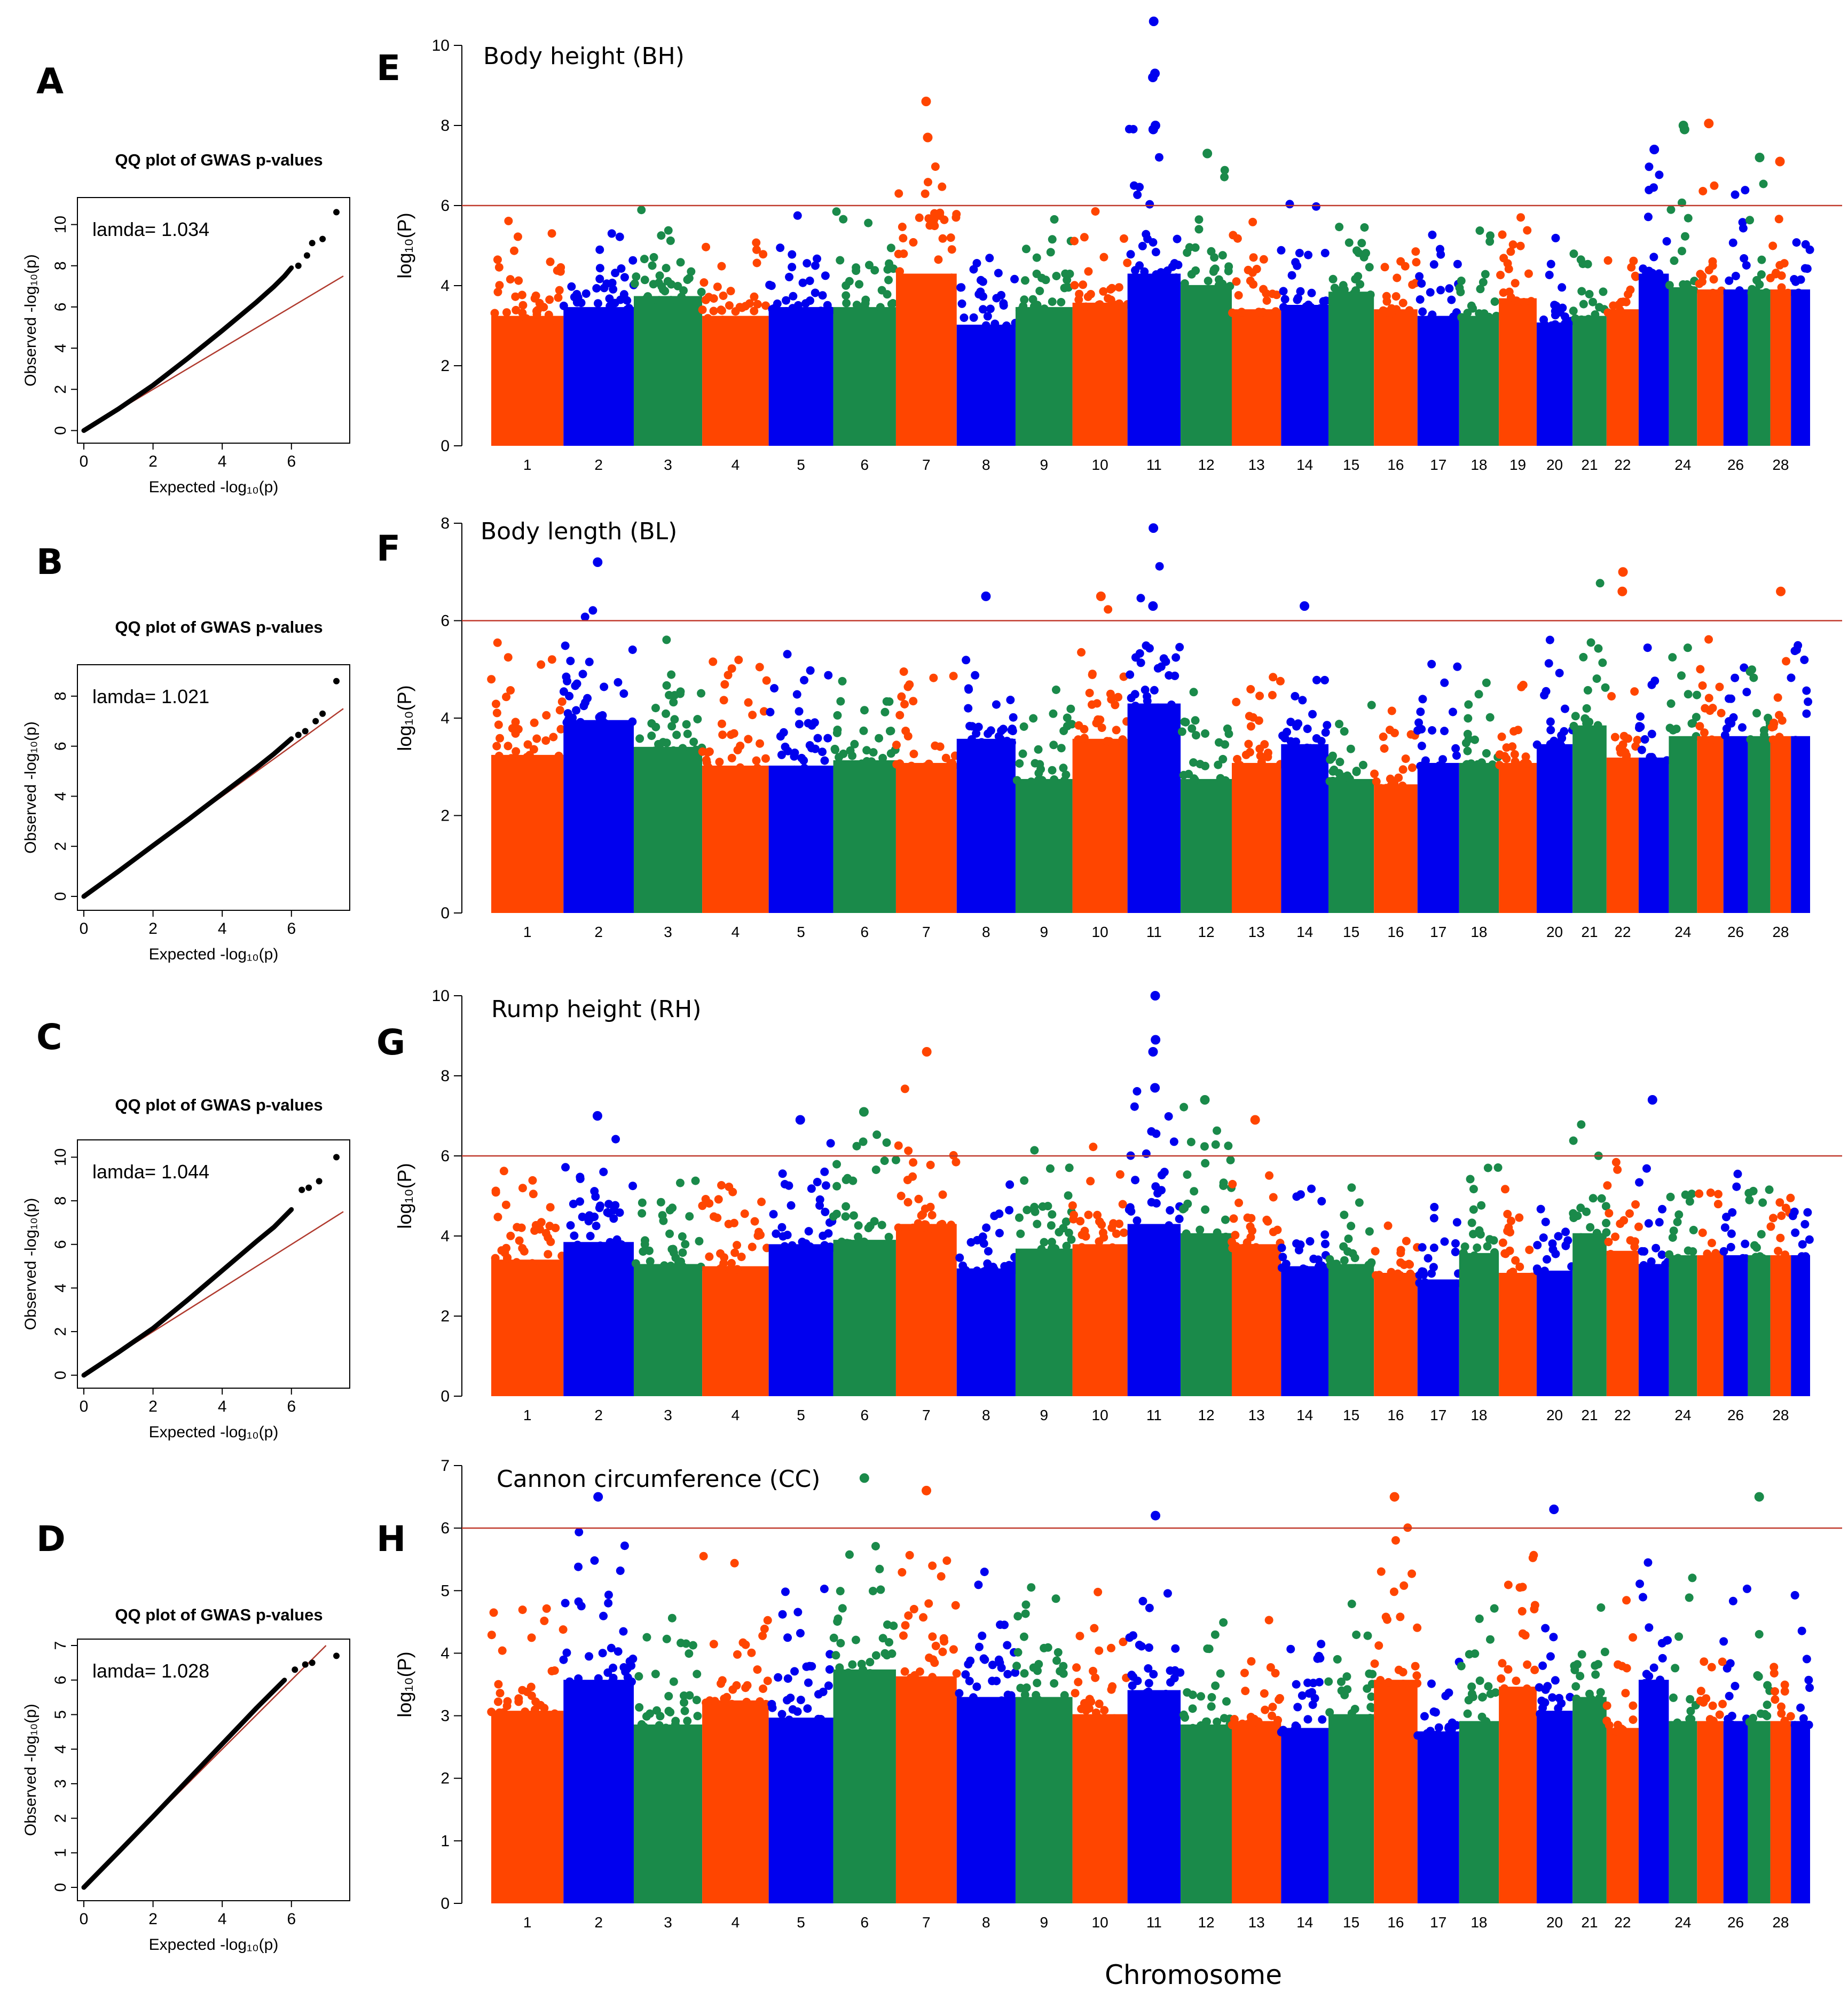  Describe the element at coordinates (1682, 1415) in the screenshot. I see `chromosome-label: 24` at that location.